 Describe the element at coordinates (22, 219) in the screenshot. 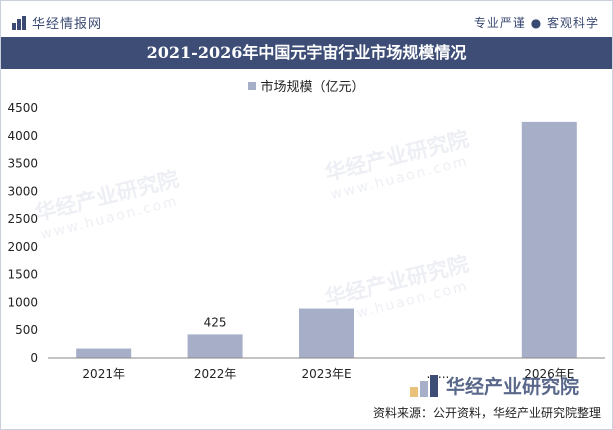

I see `y-tick-label: 2500` at that location.